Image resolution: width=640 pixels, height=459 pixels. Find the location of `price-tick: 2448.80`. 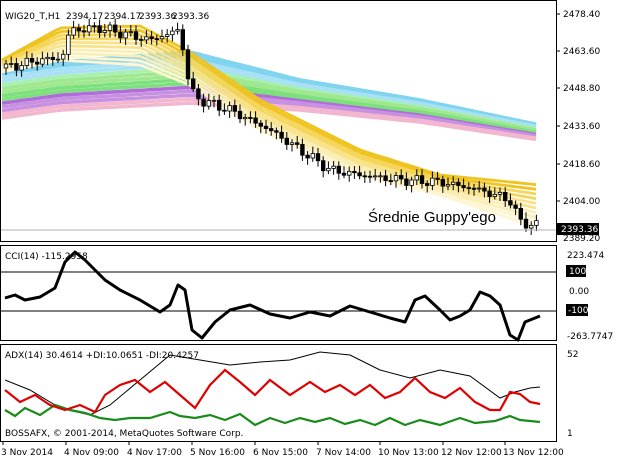

price-tick: 2448.80 is located at coordinates (581, 89).